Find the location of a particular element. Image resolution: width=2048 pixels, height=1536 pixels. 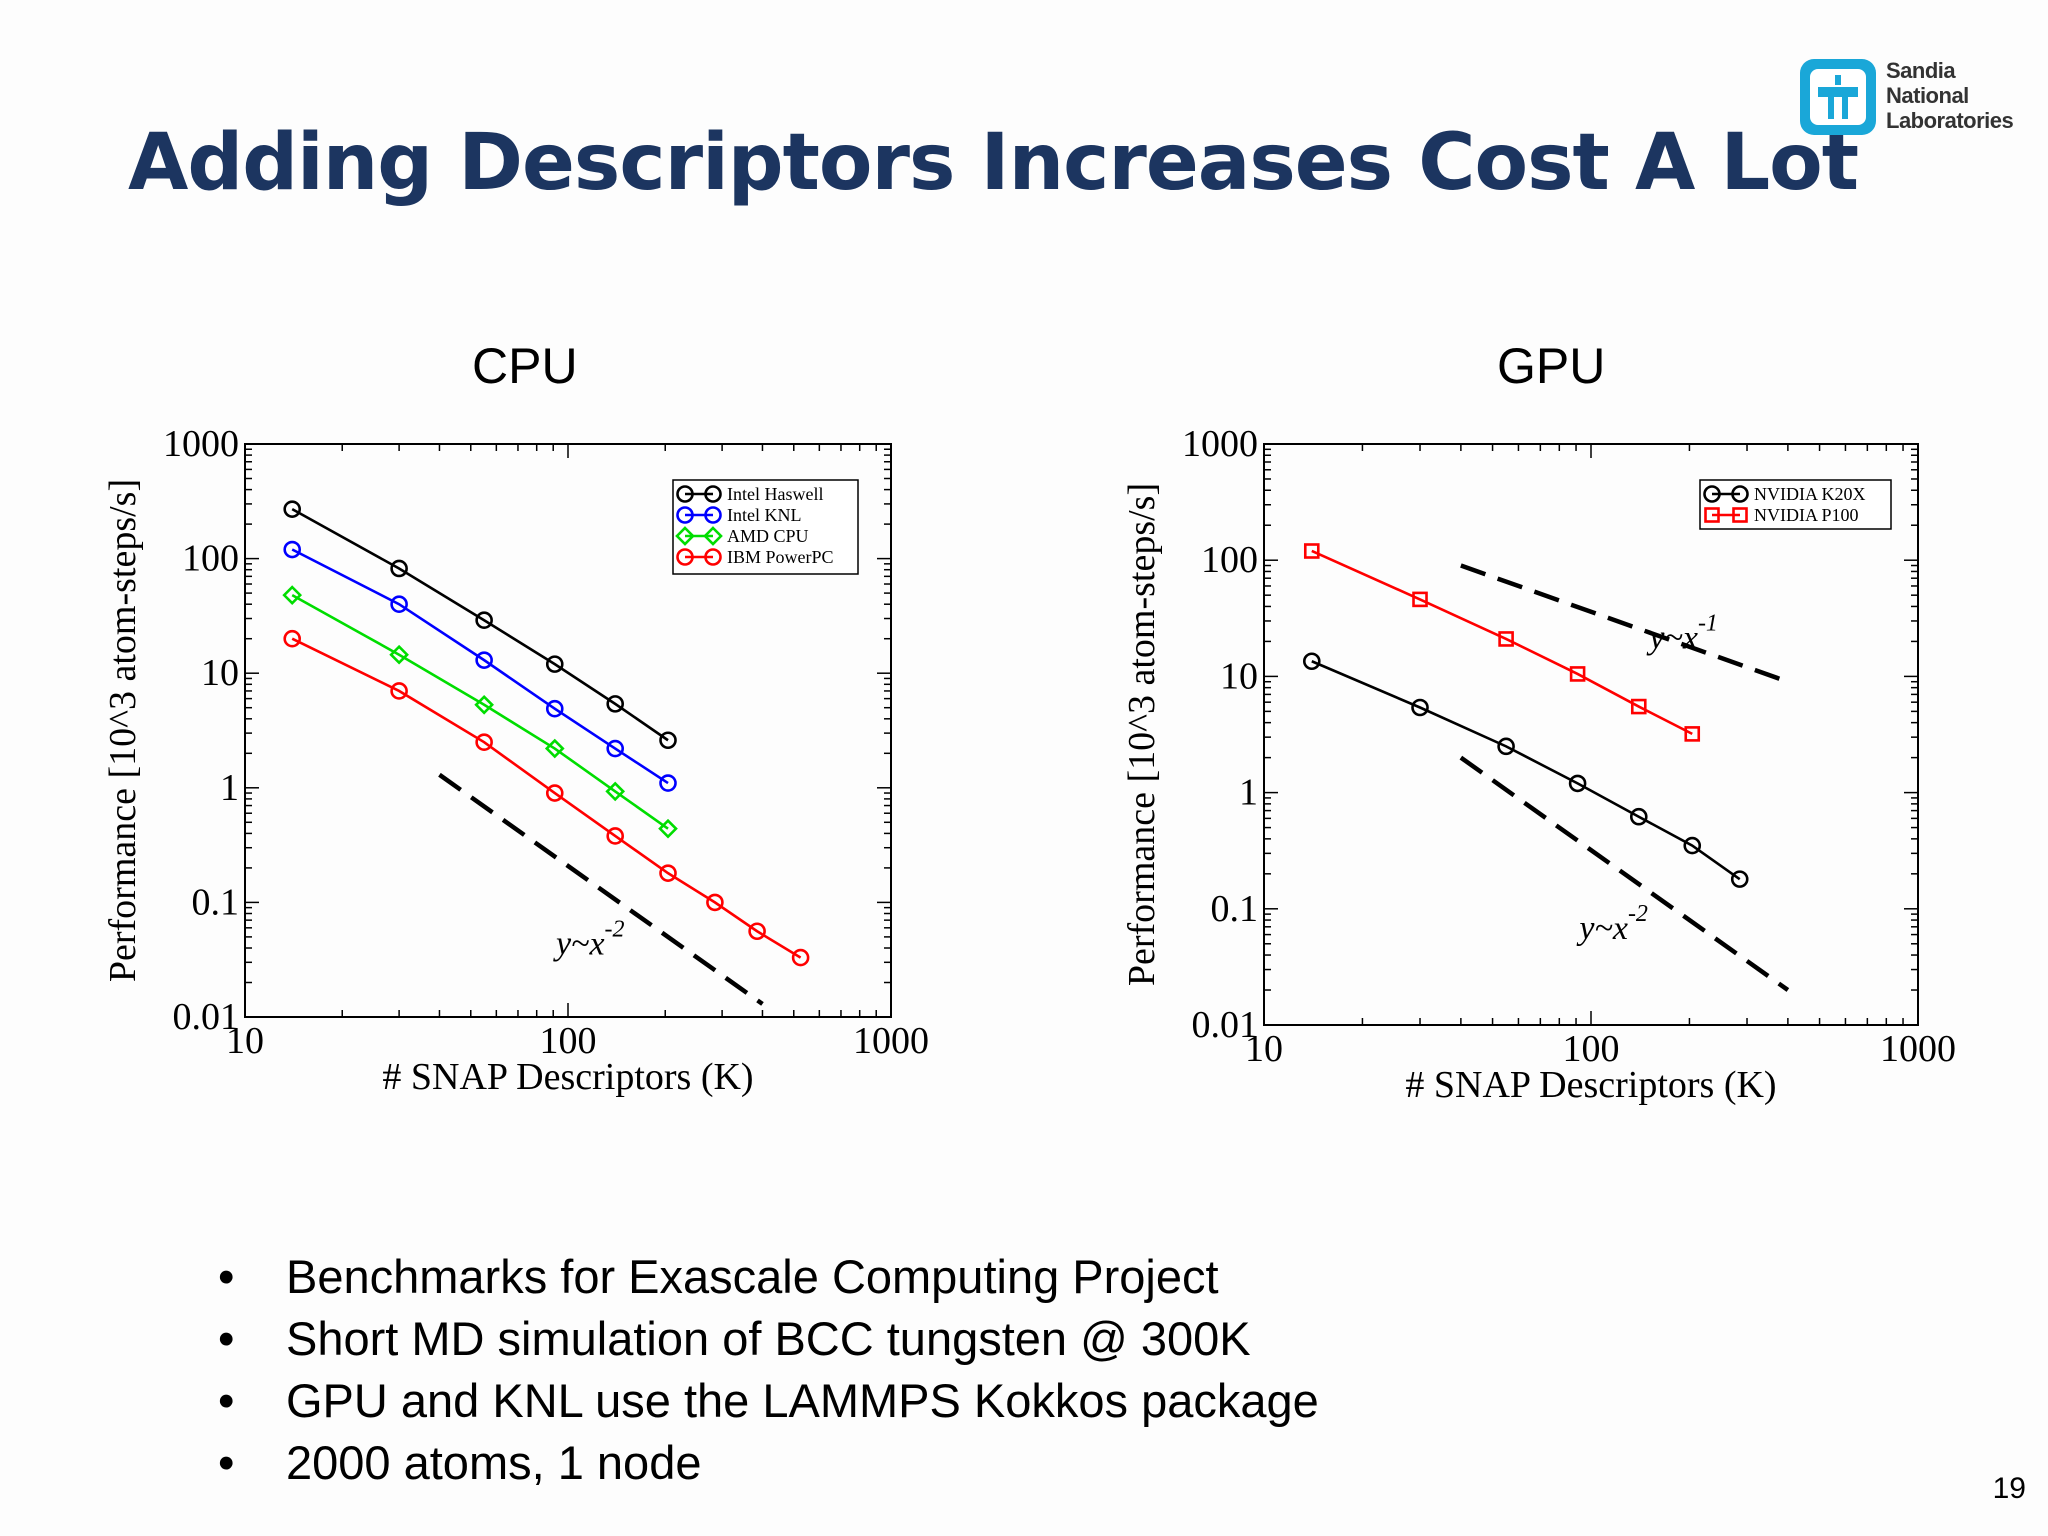

bullet-item: • 2000 atoms, 1 node is located at coordinates (460, 1462).